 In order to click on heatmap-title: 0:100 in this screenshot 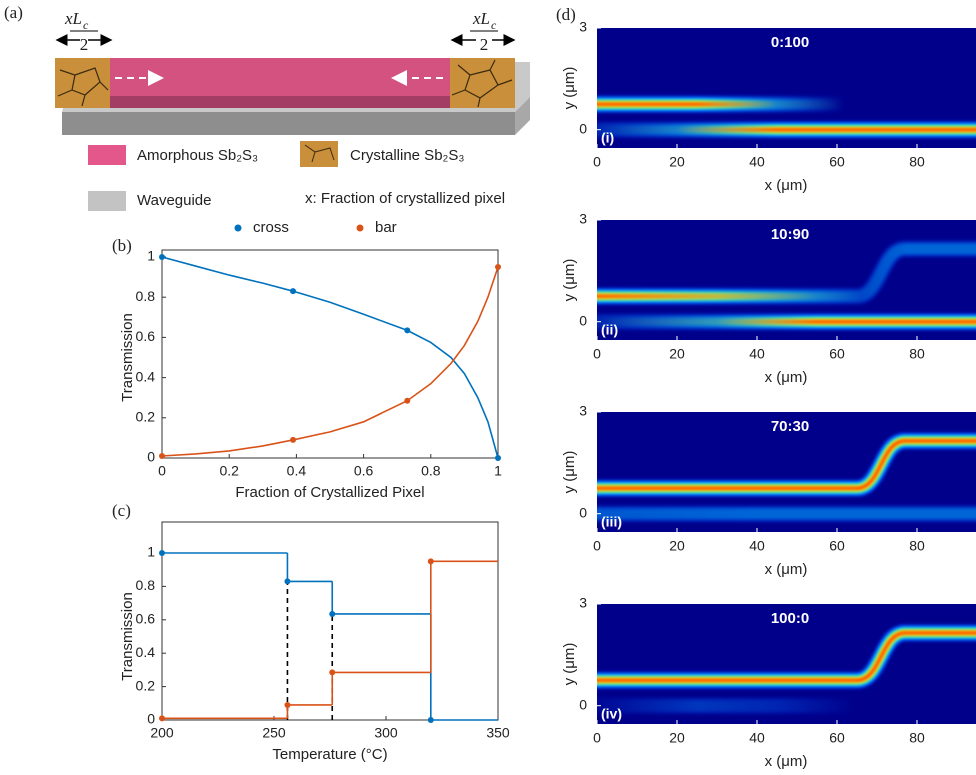, I will do `click(790, 42)`.